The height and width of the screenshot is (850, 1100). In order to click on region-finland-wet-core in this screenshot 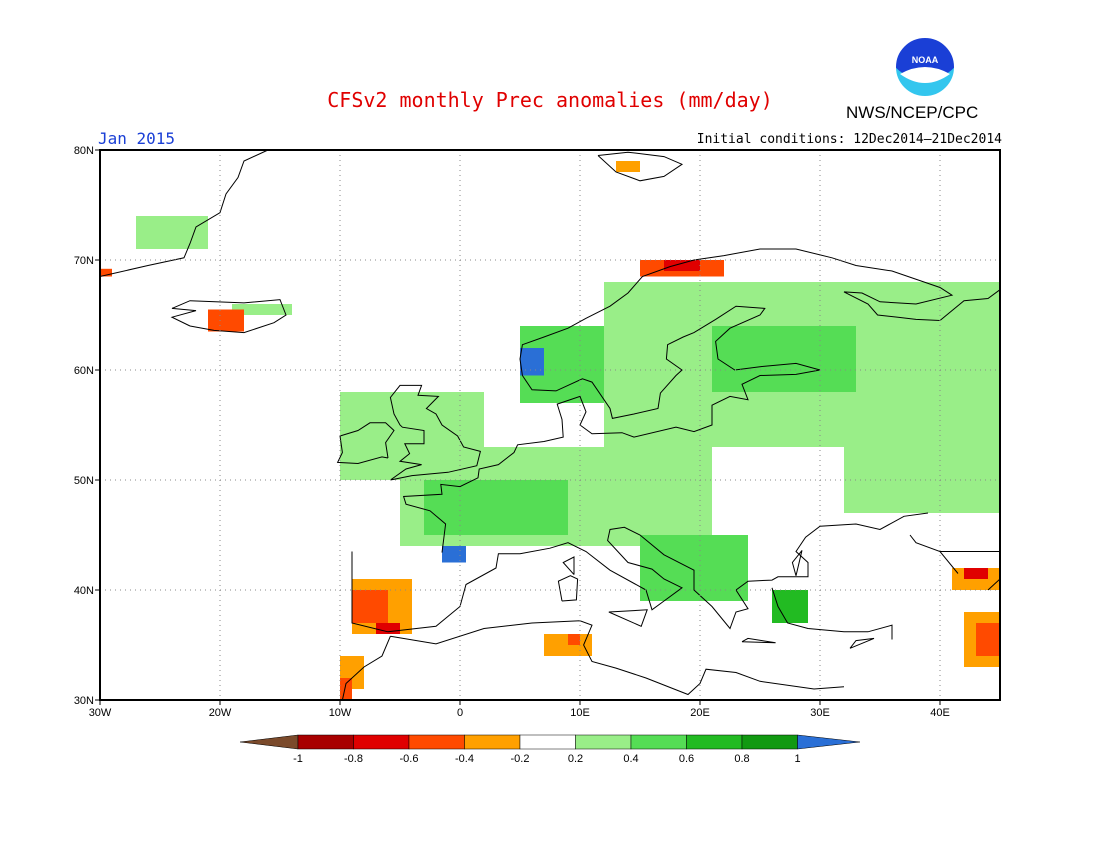, I will do `click(784, 359)`.